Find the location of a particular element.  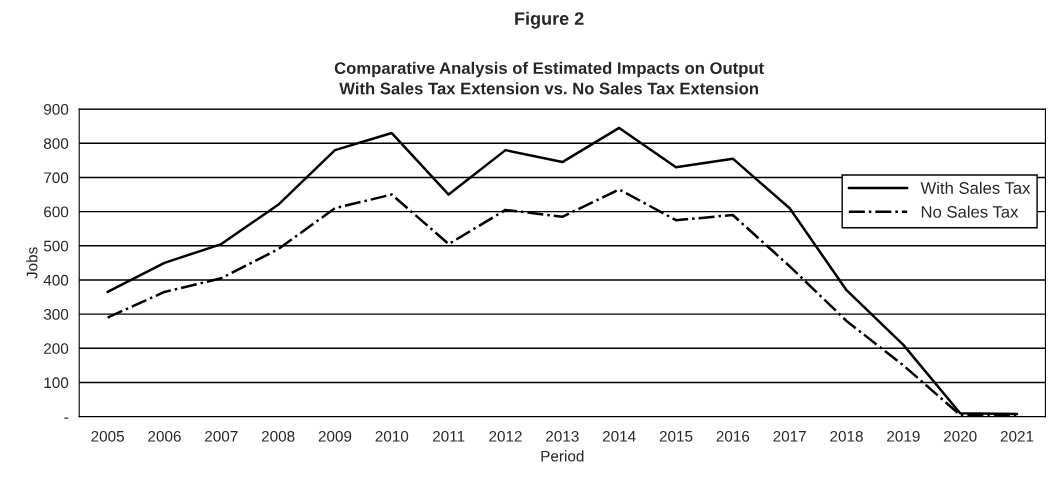

y-tick-label: 600 is located at coordinates (56, 212).